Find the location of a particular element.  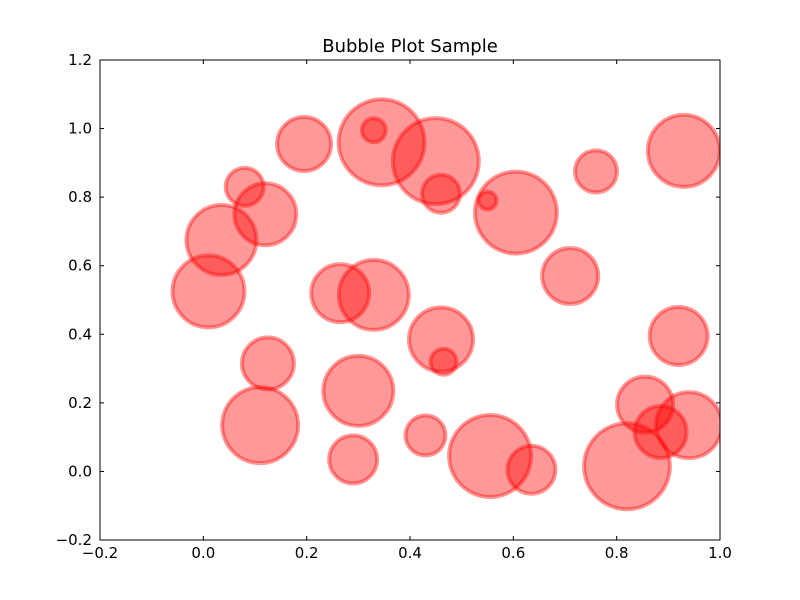

chart-title: Bubble Plot Sample is located at coordinates (410, 46).